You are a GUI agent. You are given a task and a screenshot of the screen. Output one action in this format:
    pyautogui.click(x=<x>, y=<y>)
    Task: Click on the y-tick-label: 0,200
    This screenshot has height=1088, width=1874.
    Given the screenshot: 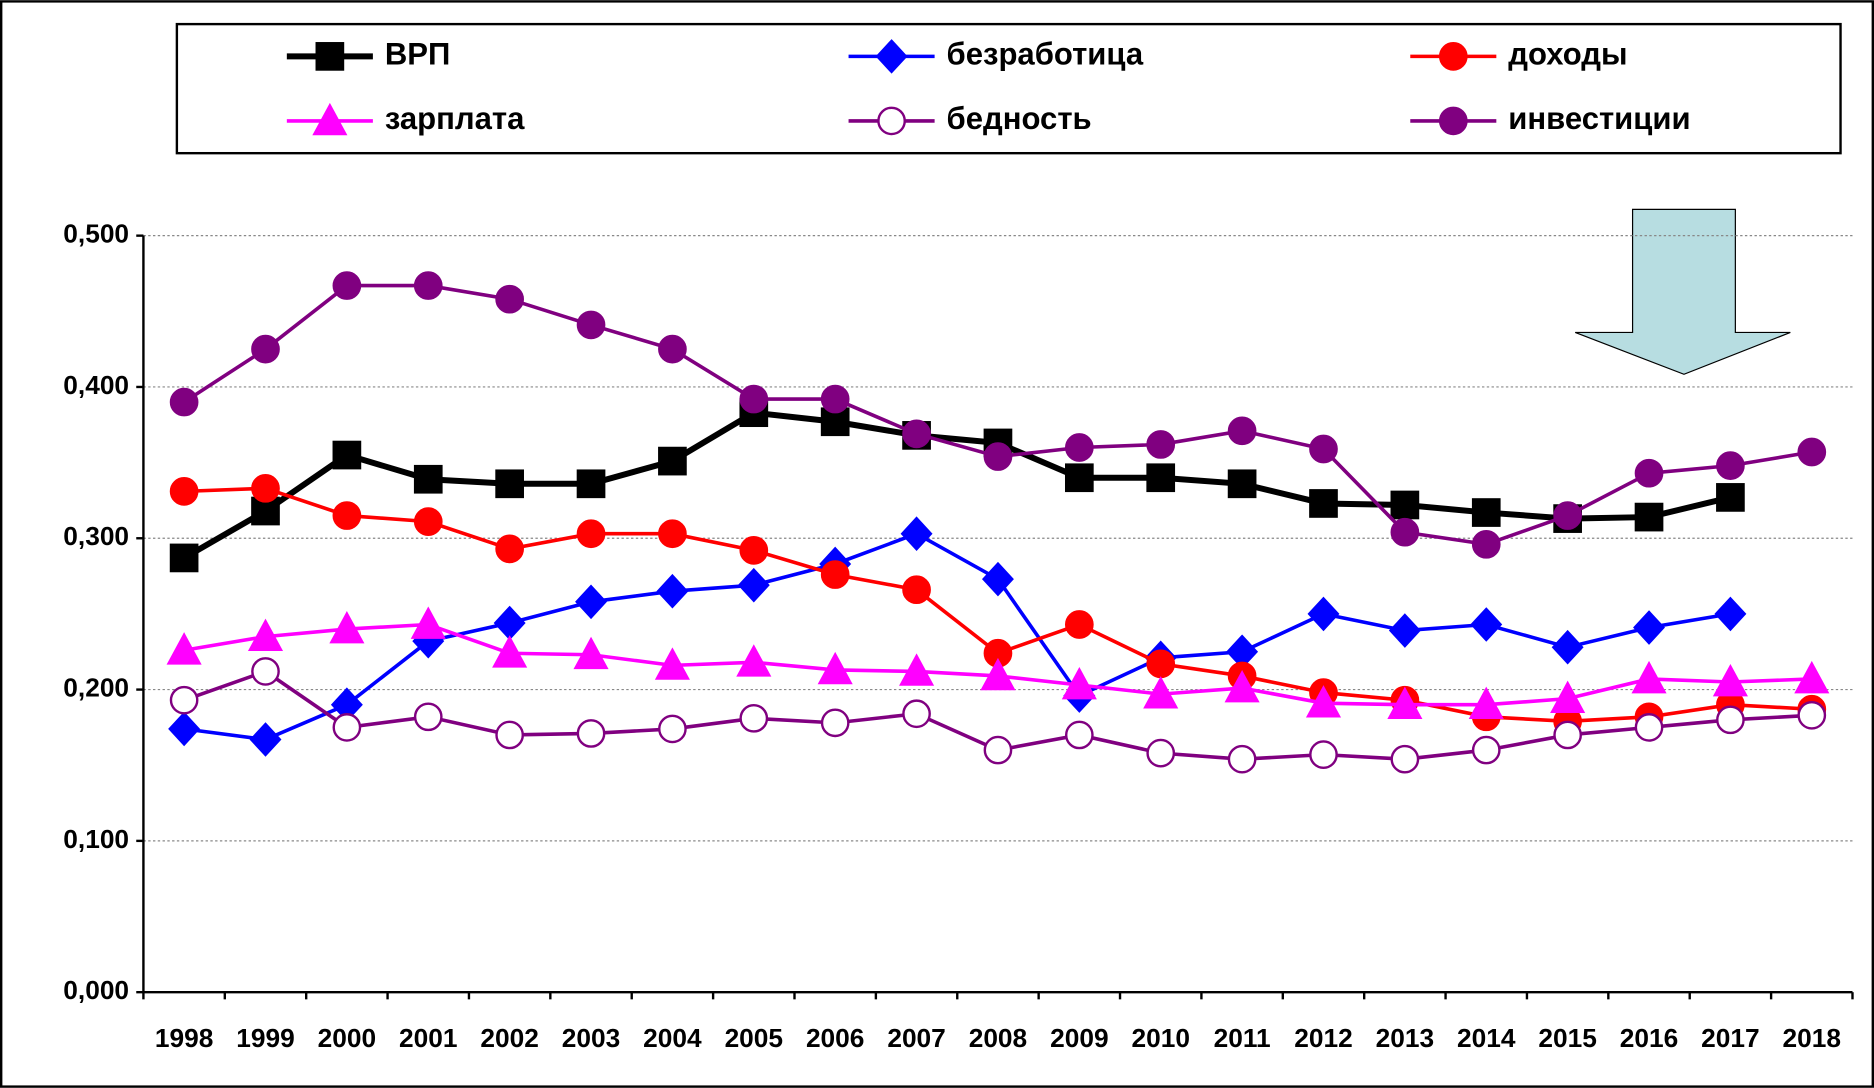 What is the action you would take?
    pyautogui.click(x=96, y=688)
    